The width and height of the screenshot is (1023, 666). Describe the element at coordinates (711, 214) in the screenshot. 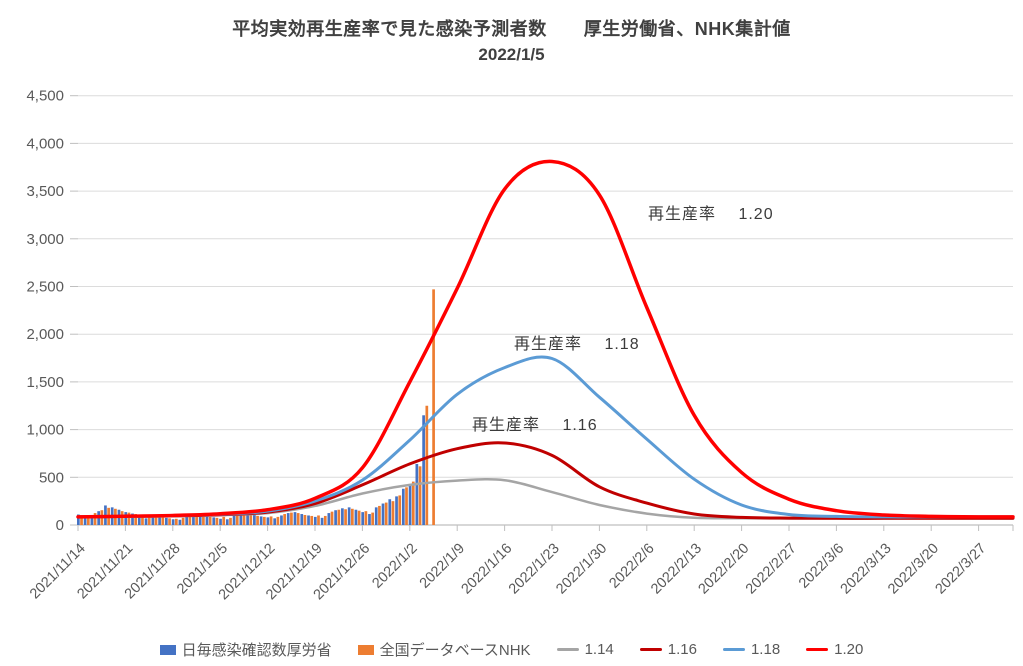

I see `annotation-reproduction-rate-1.20: 再生産率 1.20` at that location.